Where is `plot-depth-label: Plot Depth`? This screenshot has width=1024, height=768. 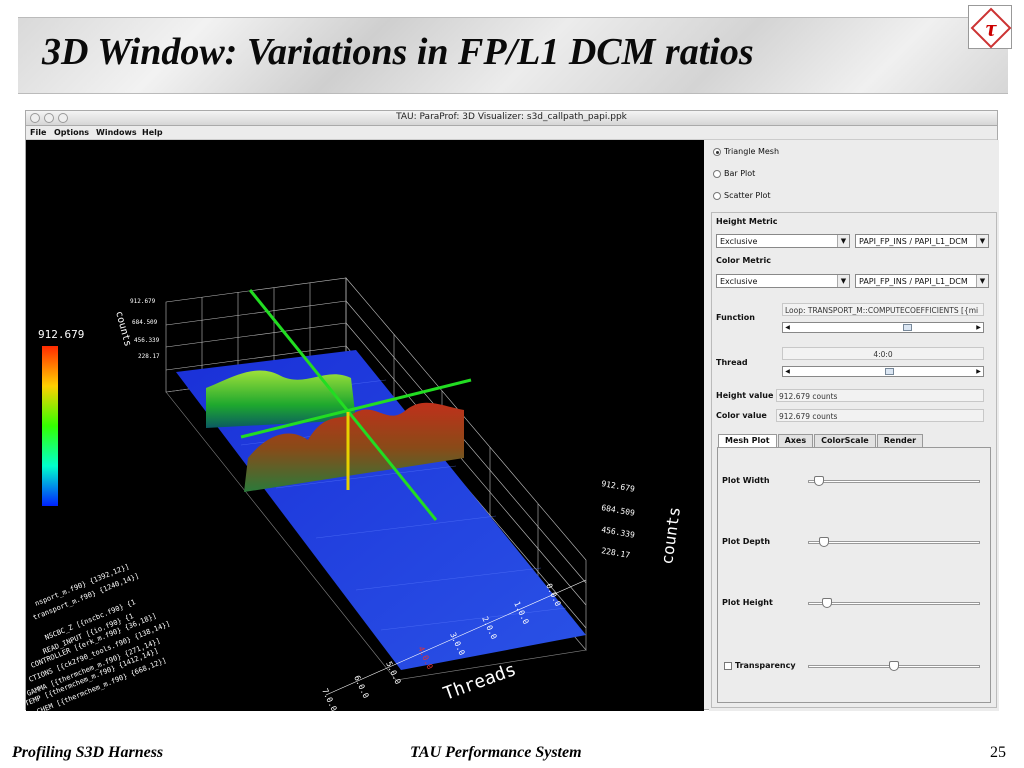
plot-depth-label: Plot Depth is located at coordinates (746, 541).